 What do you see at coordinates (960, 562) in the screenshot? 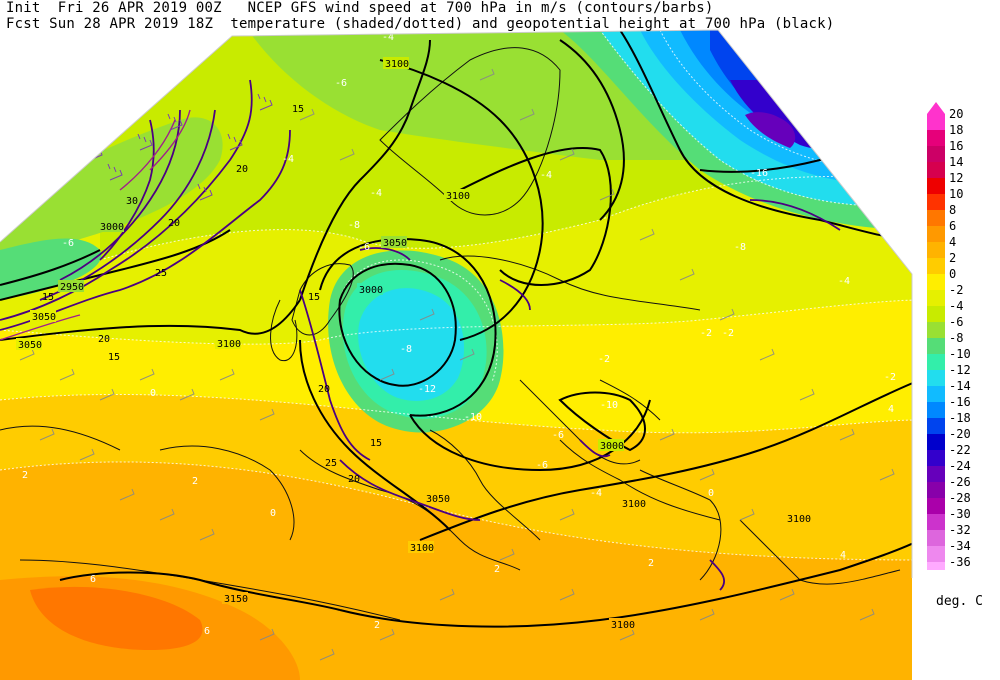
I see `legend-label: -36` at bounding box center [960, 562].